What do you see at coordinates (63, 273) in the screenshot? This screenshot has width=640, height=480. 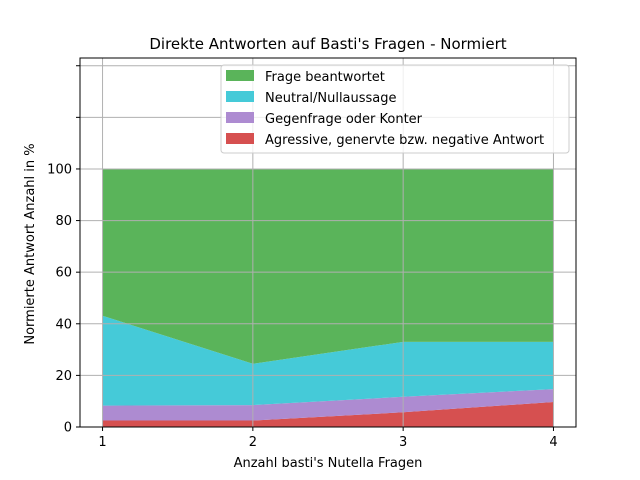 I see `y-tick-label: 60` at bounding box center [63, 273].